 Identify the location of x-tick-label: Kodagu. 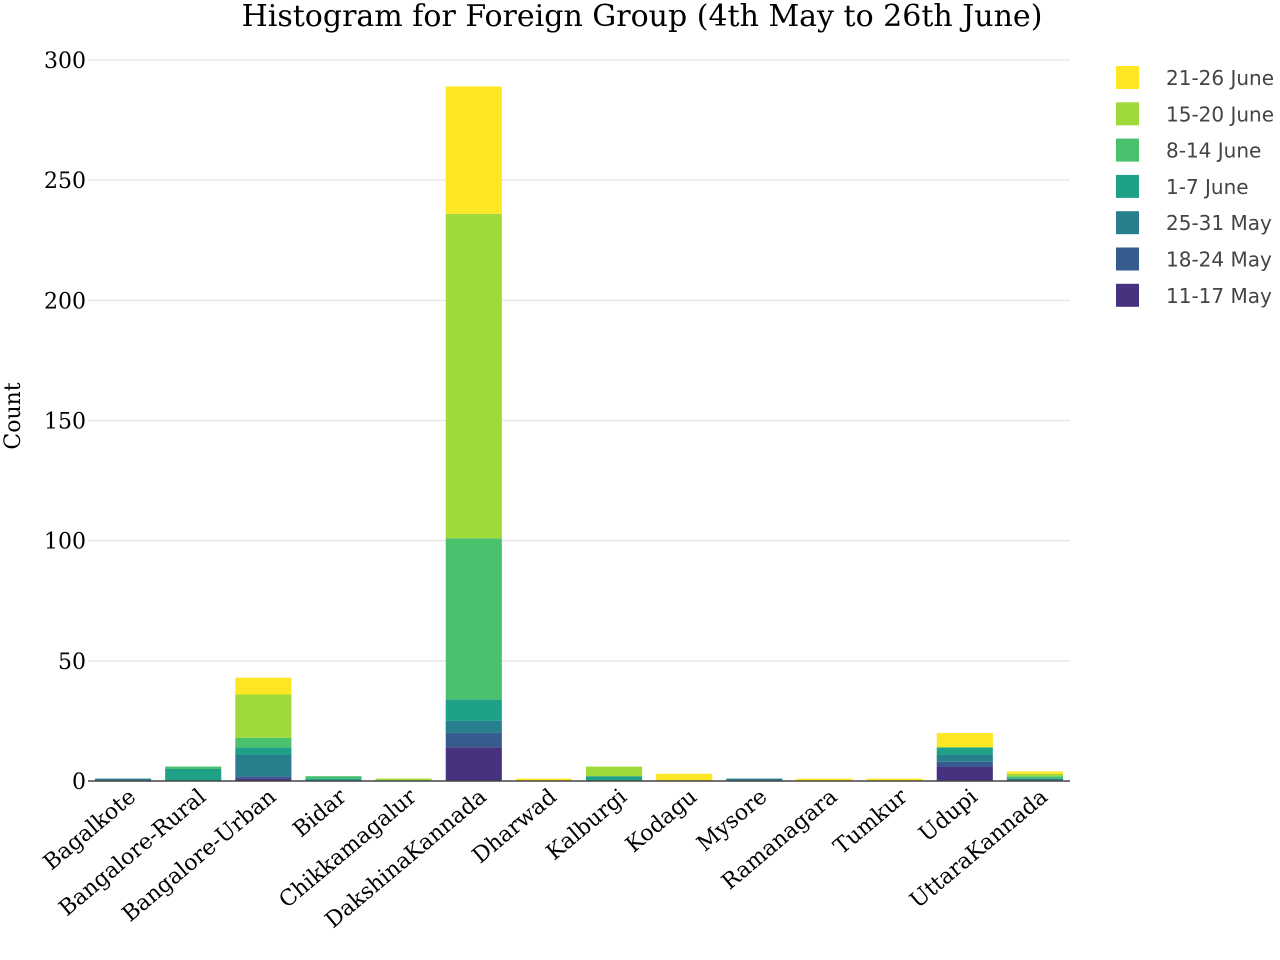
(661, 820).